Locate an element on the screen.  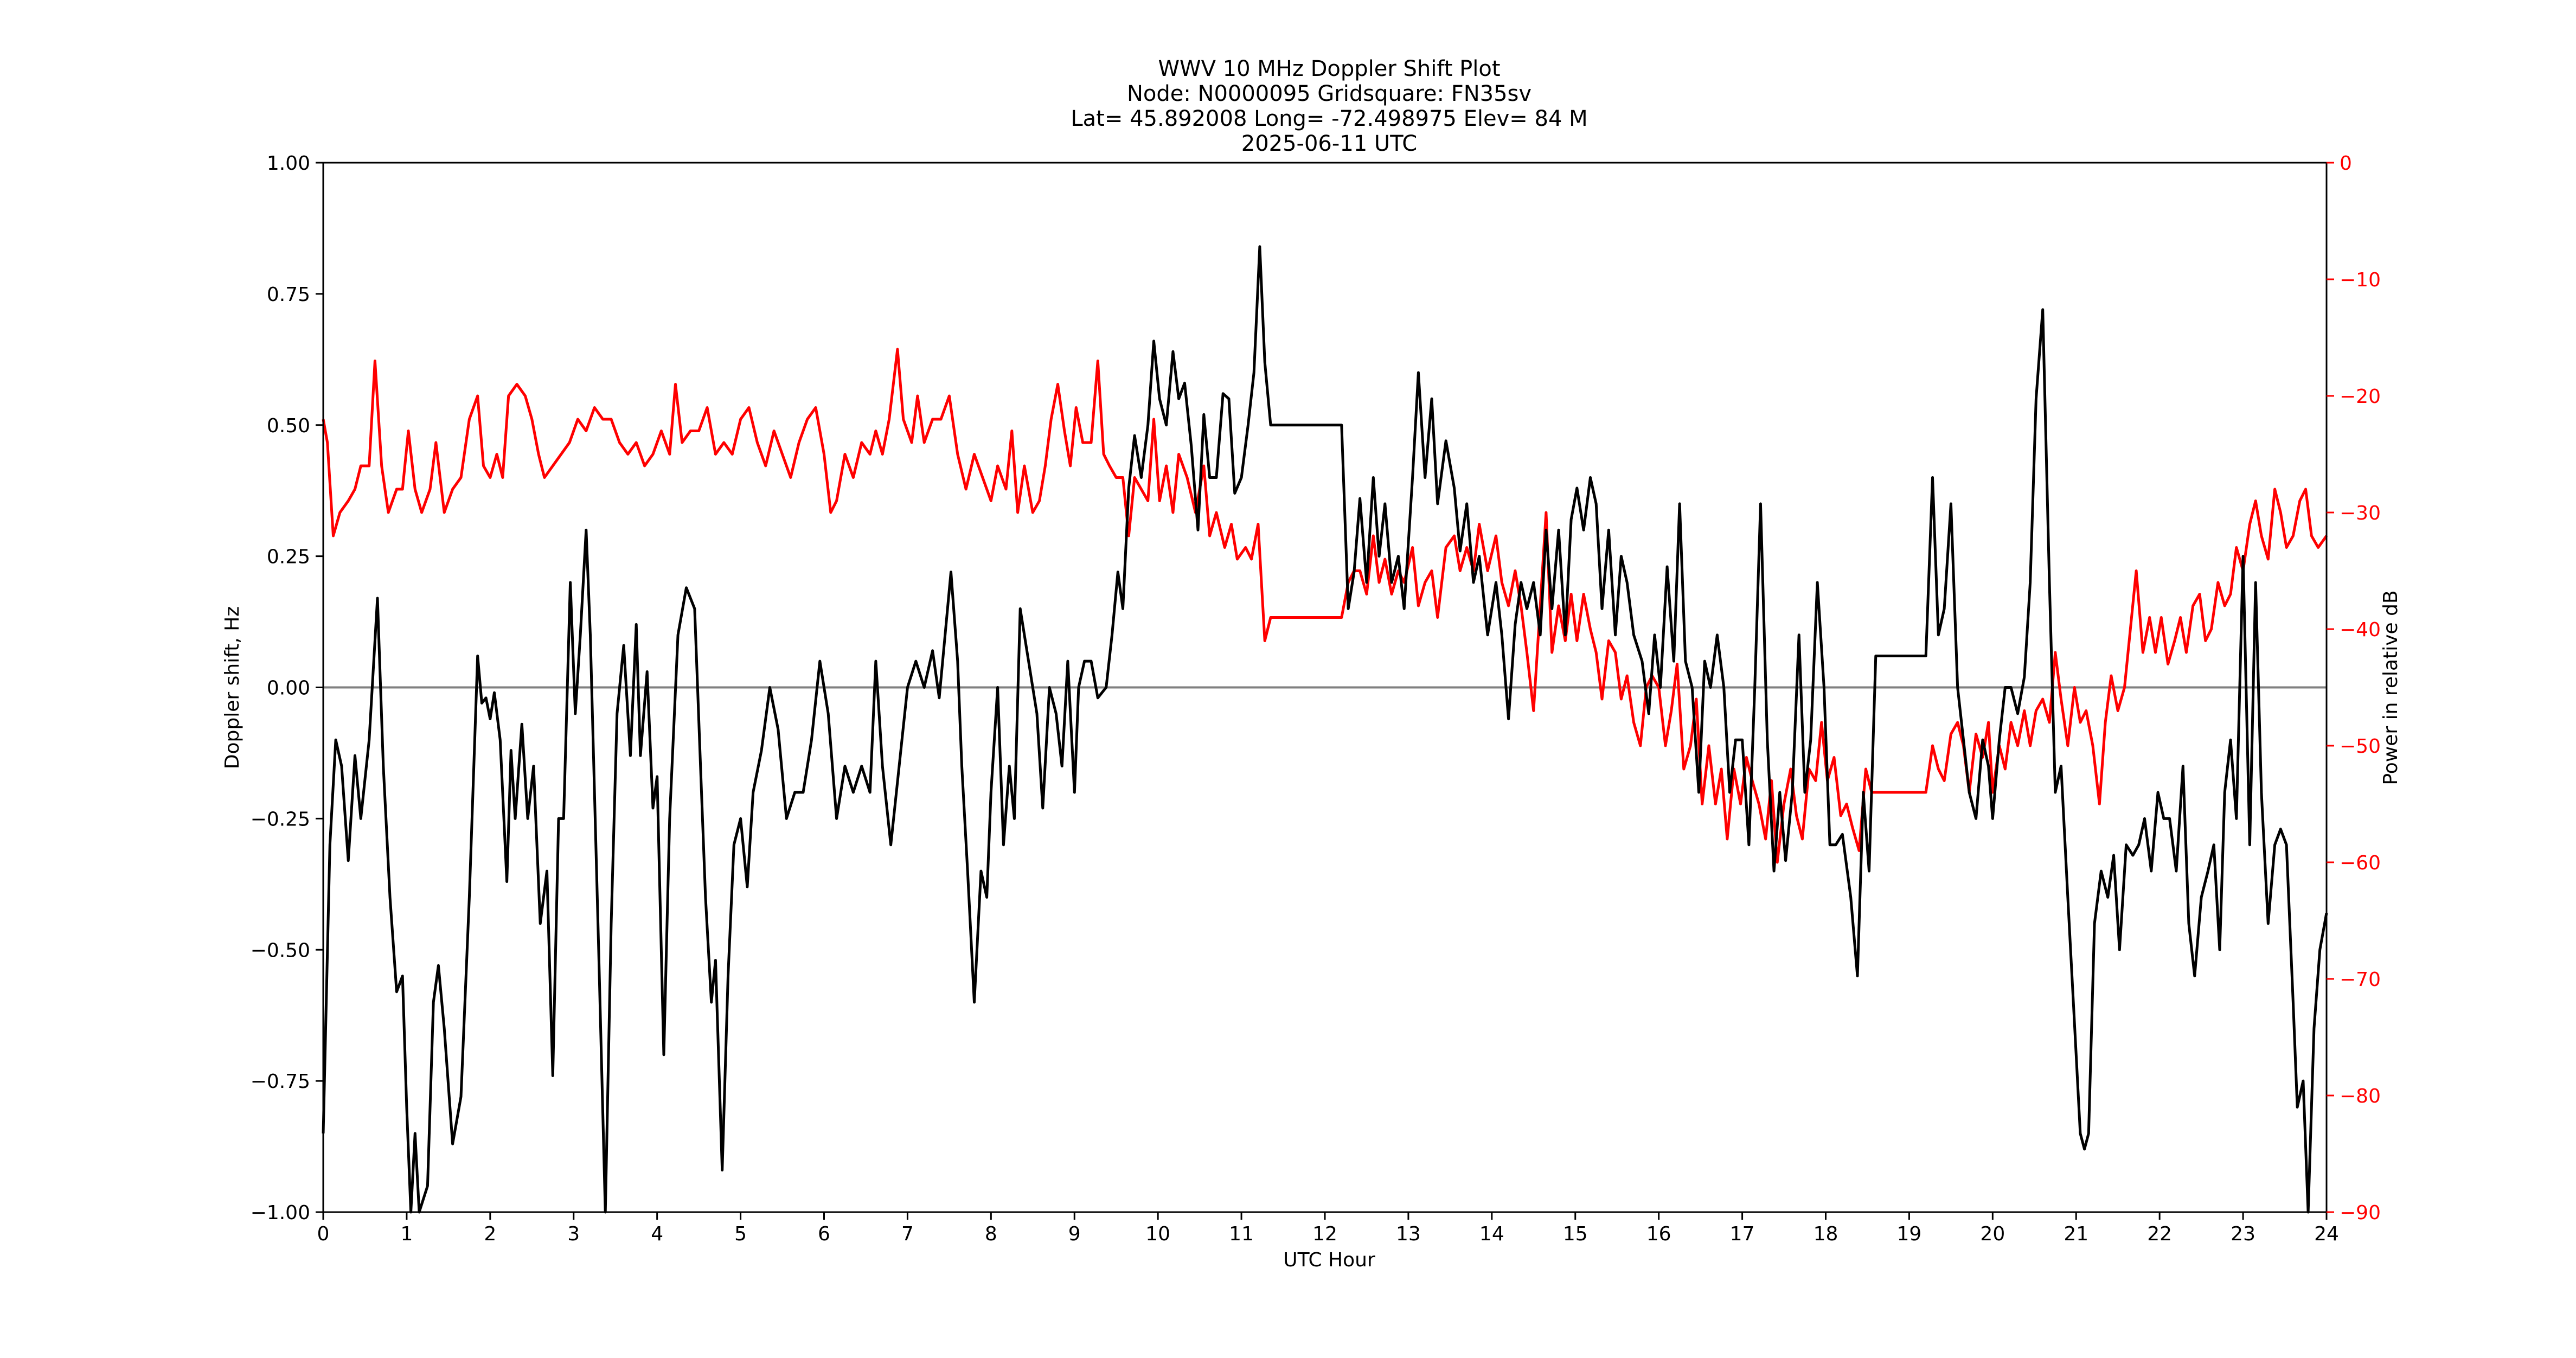
y-tick-label: 0.00 is located at coordinates (288, 688).